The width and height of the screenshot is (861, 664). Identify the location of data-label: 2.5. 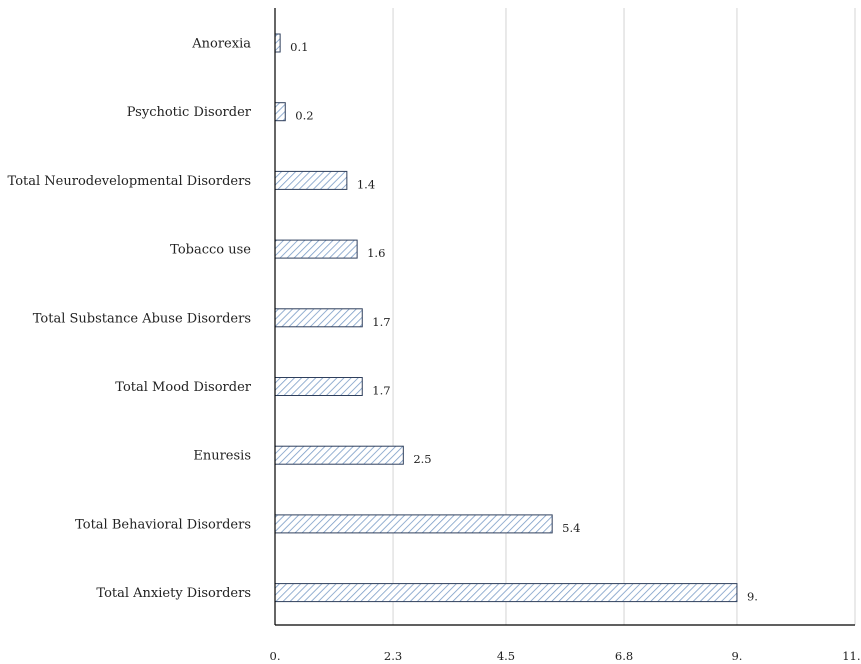
(422, 459).